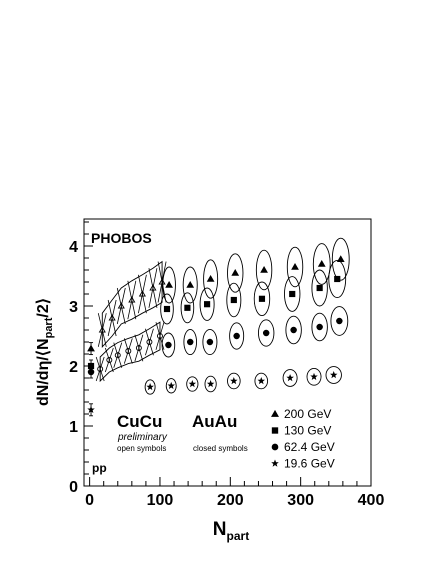  I want to click on x-axis-label-sub: part, so click(238, 536).